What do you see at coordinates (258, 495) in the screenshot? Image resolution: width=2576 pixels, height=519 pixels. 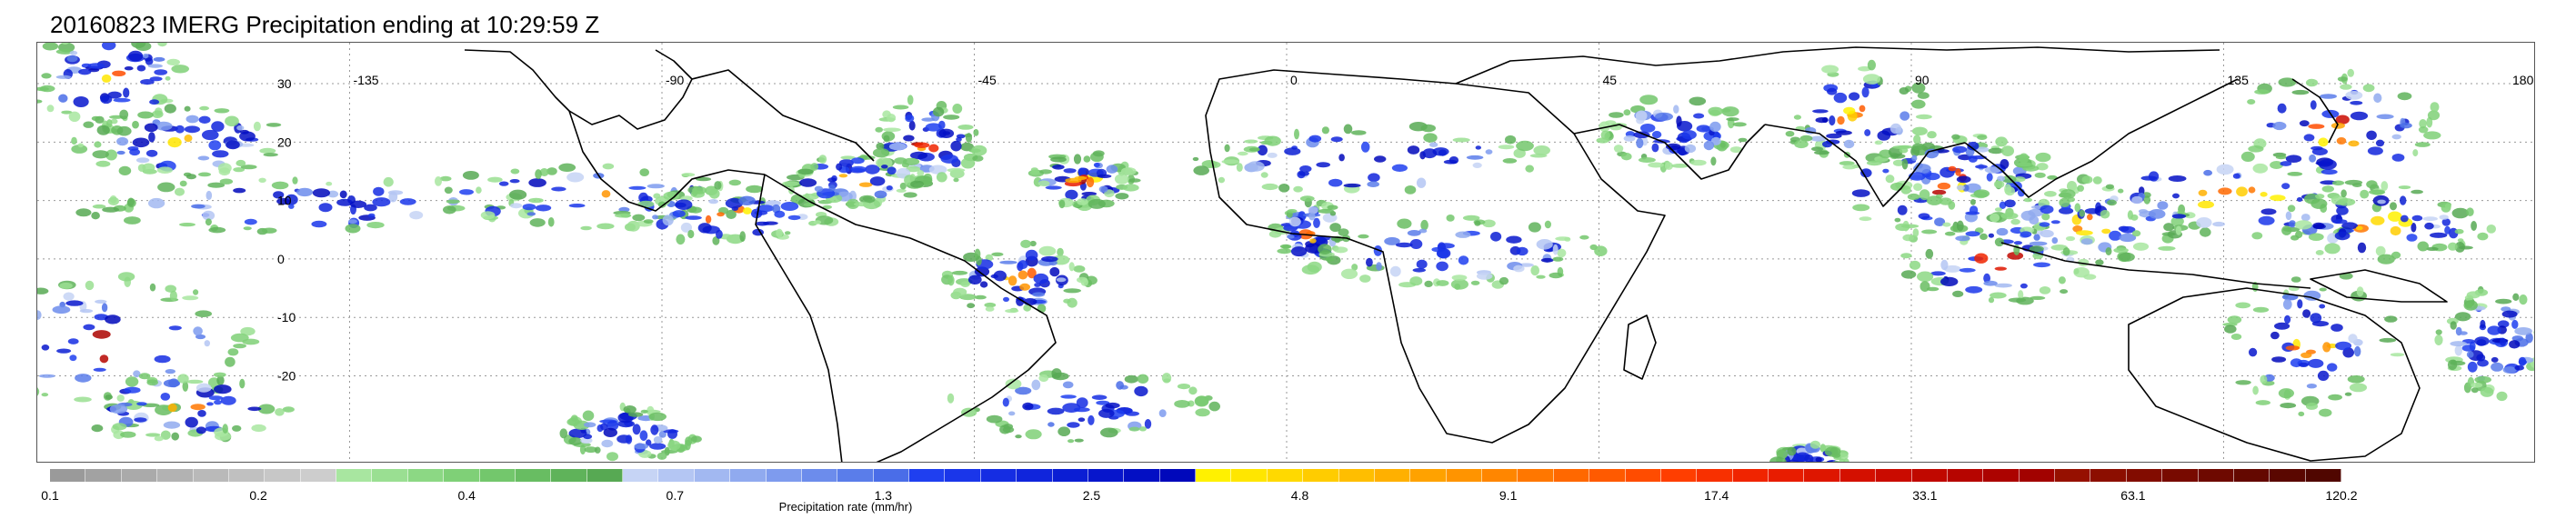 I see `colorbar-tick-label: 0.2` at bounding box center [258, 495].